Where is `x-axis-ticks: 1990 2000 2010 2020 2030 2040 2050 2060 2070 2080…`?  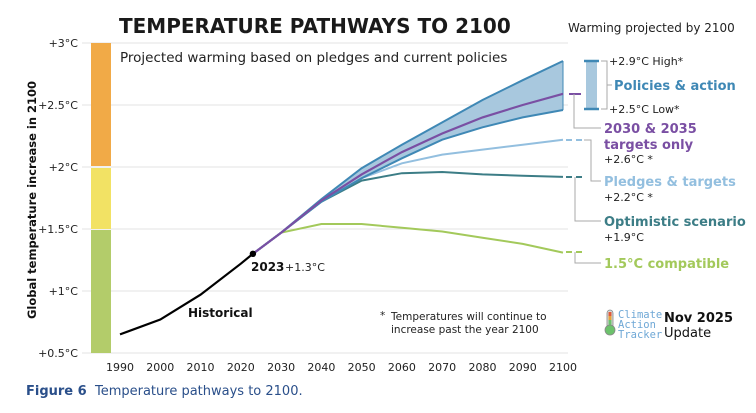
x-axis-ticks: 1990 2000 2010 2020 2030 2040 2050 2060 2070 2080… is located at coordinates (341, 367).